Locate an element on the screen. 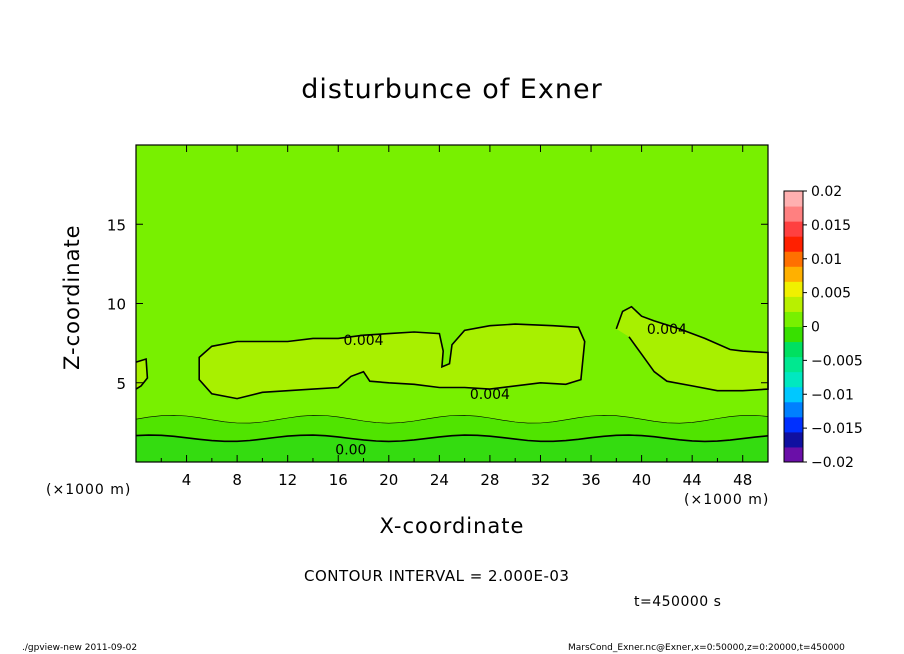 This screenshot has height=654, width=904. x-tick-label: 4 is located at coordinates (187, 480).